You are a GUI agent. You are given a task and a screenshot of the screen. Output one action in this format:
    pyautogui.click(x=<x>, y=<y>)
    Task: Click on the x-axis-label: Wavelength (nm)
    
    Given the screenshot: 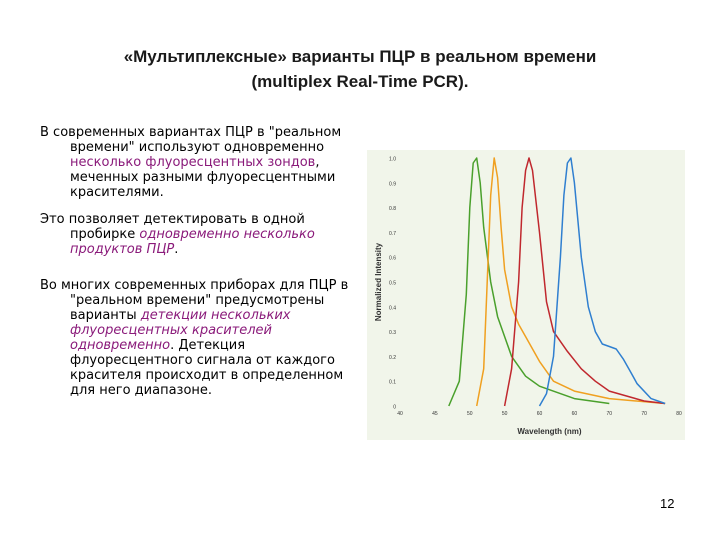 What is the action you would take?
    pyautogui.click(x=549, y=431)
    